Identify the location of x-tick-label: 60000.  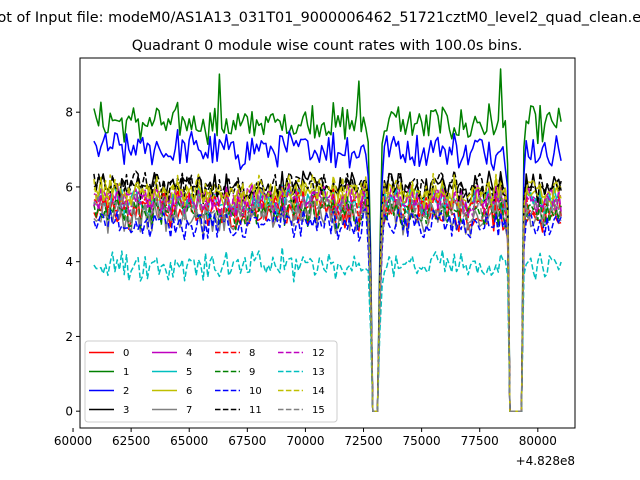
(73, 441).